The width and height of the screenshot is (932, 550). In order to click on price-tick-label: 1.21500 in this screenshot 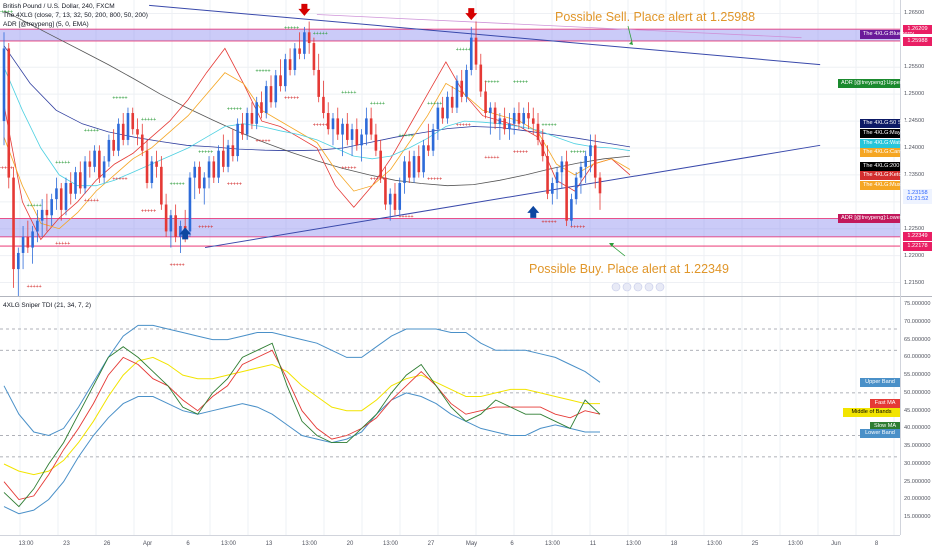, I will do `click(914, 282)`.